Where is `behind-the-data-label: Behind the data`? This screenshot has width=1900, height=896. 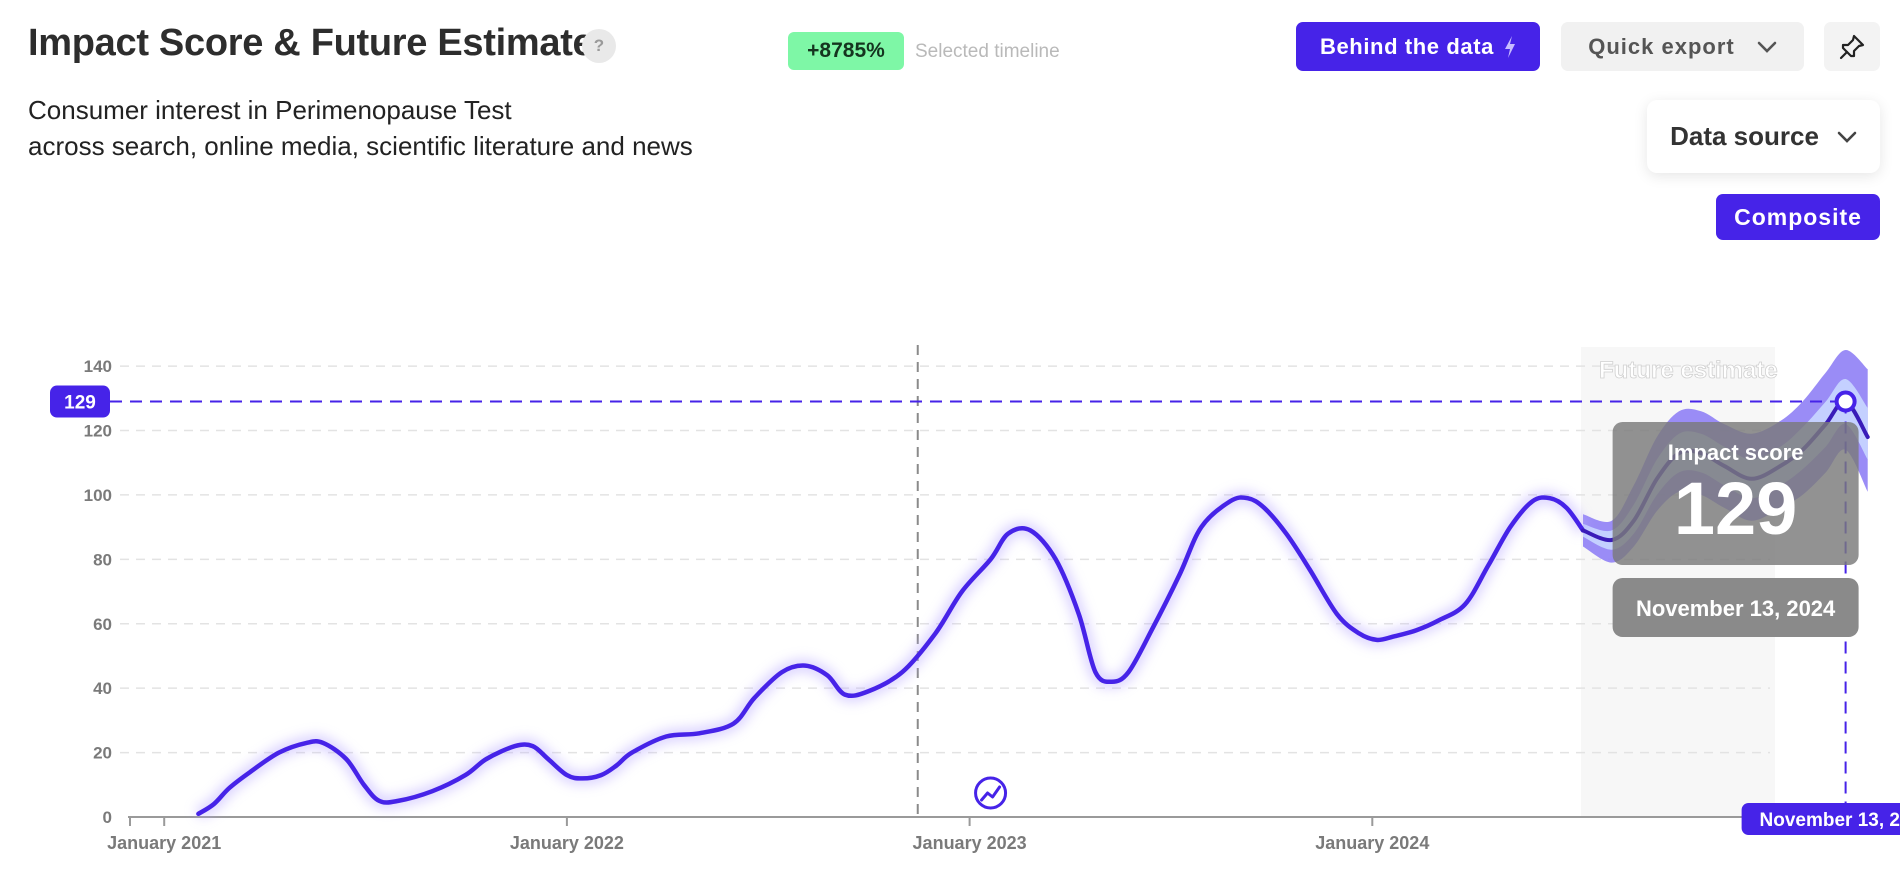 behind-the-data-label: Behind the data is located at coordinates (1406, 46).